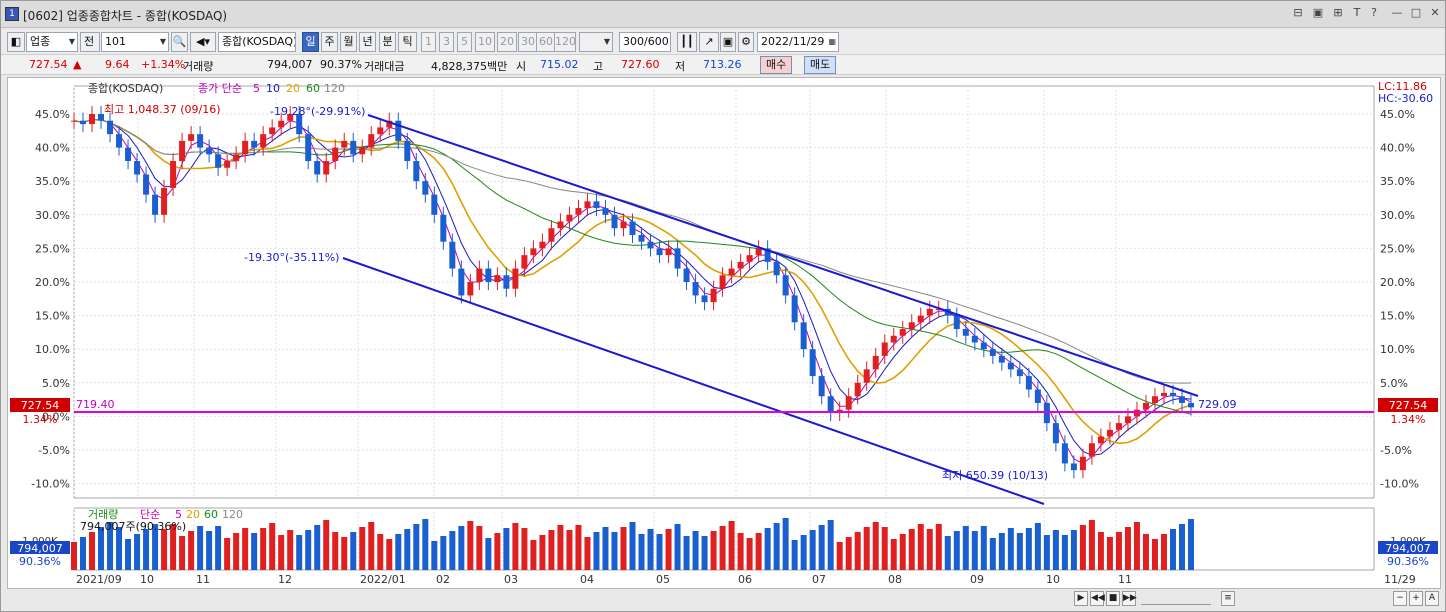 The image size is (1446, 612). Describe the element at coordinates (1400, 598) in the screenshot. I see `zoom-minus-icon: −` at that location.